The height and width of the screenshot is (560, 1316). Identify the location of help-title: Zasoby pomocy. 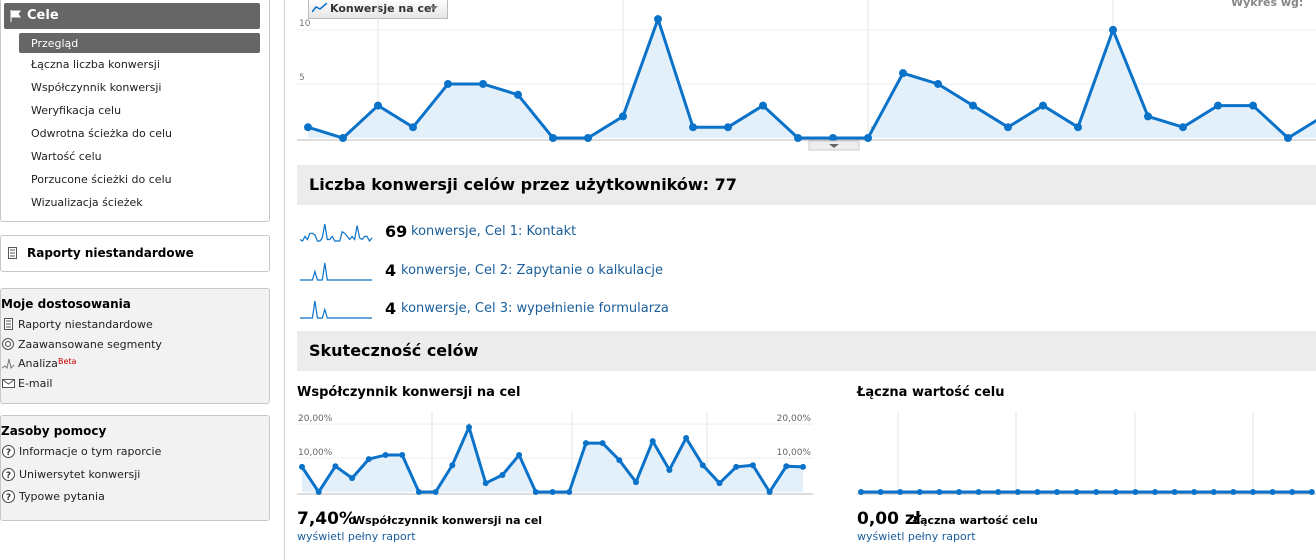
(54, 431).